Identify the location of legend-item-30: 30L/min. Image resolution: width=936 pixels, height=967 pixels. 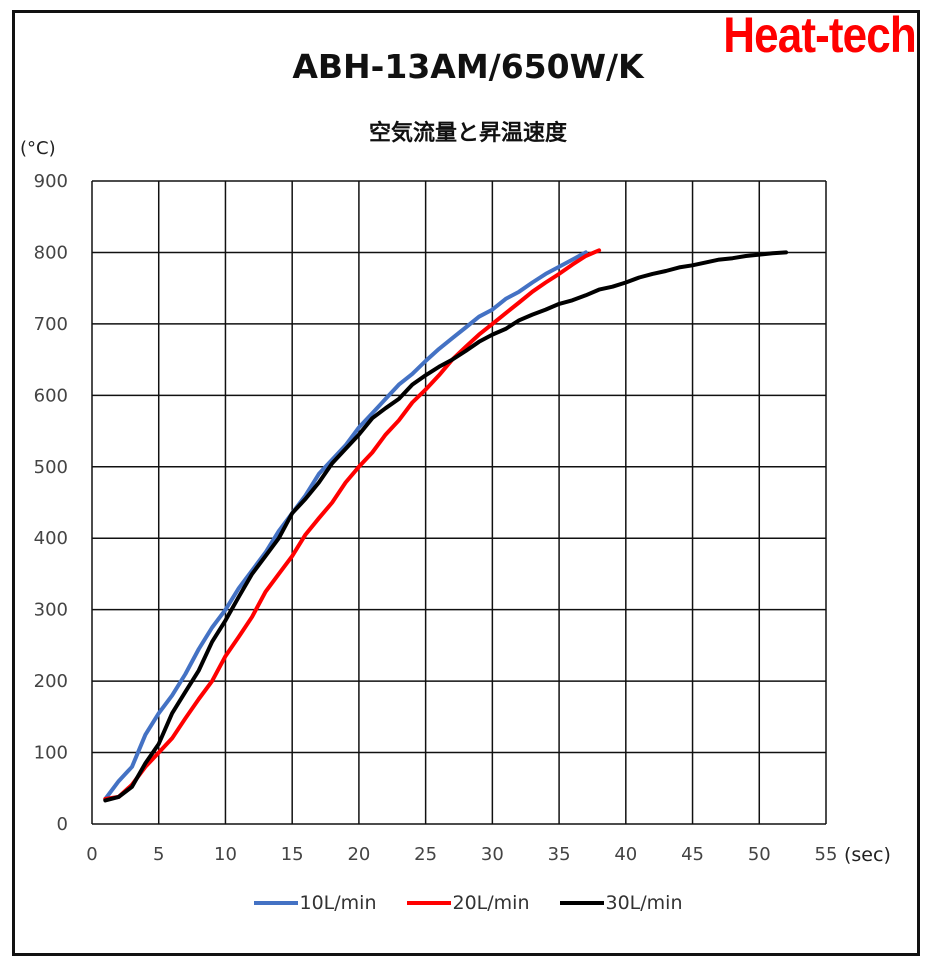
(621, 903).